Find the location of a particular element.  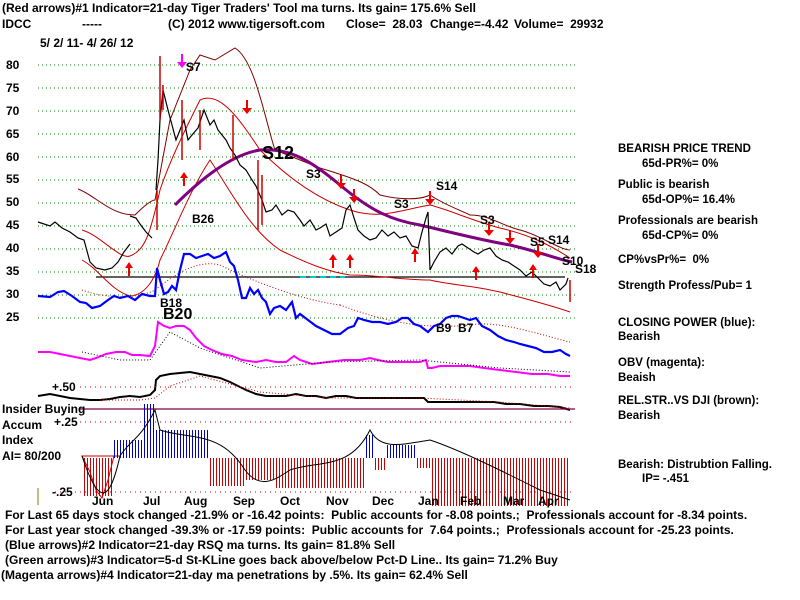

month-dec: Dec is located at coordinates (383, 501).